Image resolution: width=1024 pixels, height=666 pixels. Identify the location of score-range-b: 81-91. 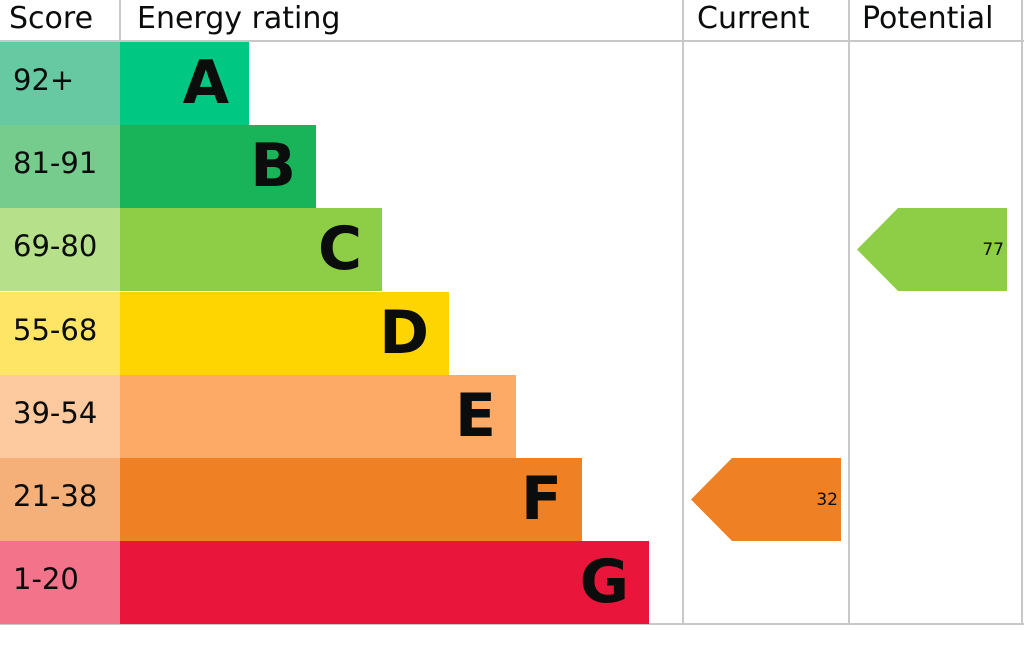
(60, 166).